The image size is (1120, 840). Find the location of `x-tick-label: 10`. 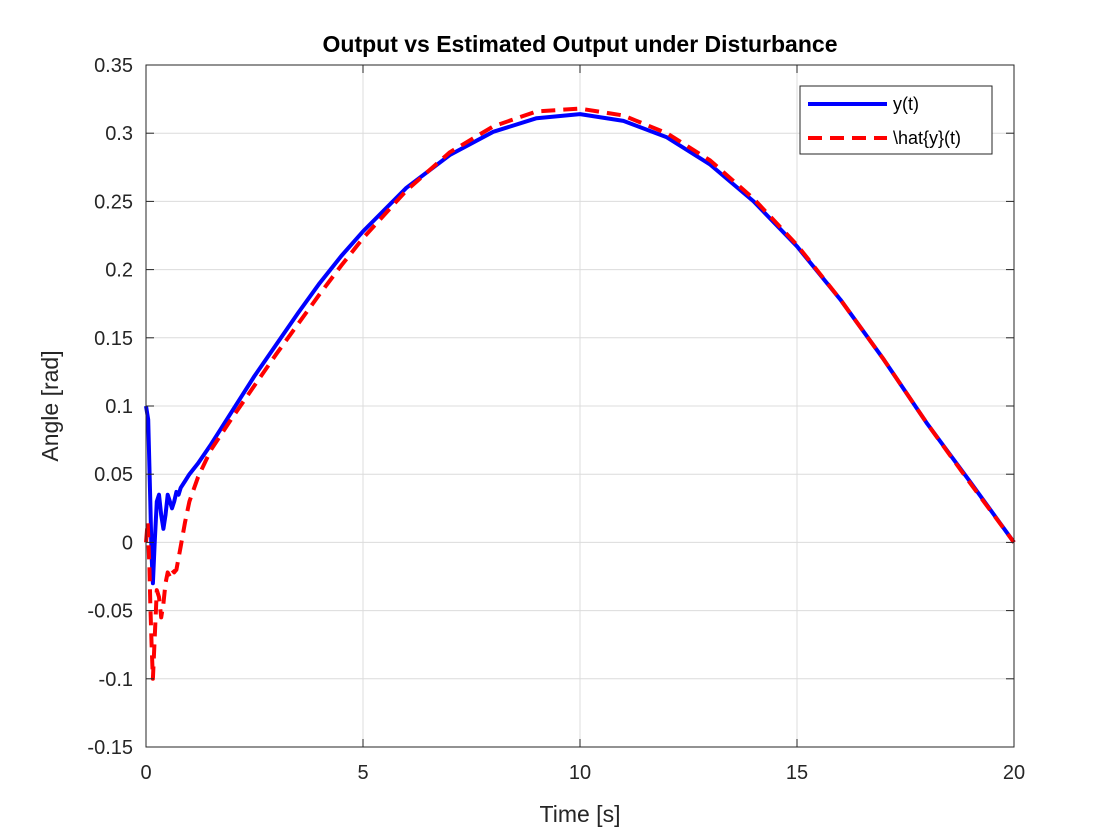

x-tick-label: 10 is located at coordinates (580, 773).